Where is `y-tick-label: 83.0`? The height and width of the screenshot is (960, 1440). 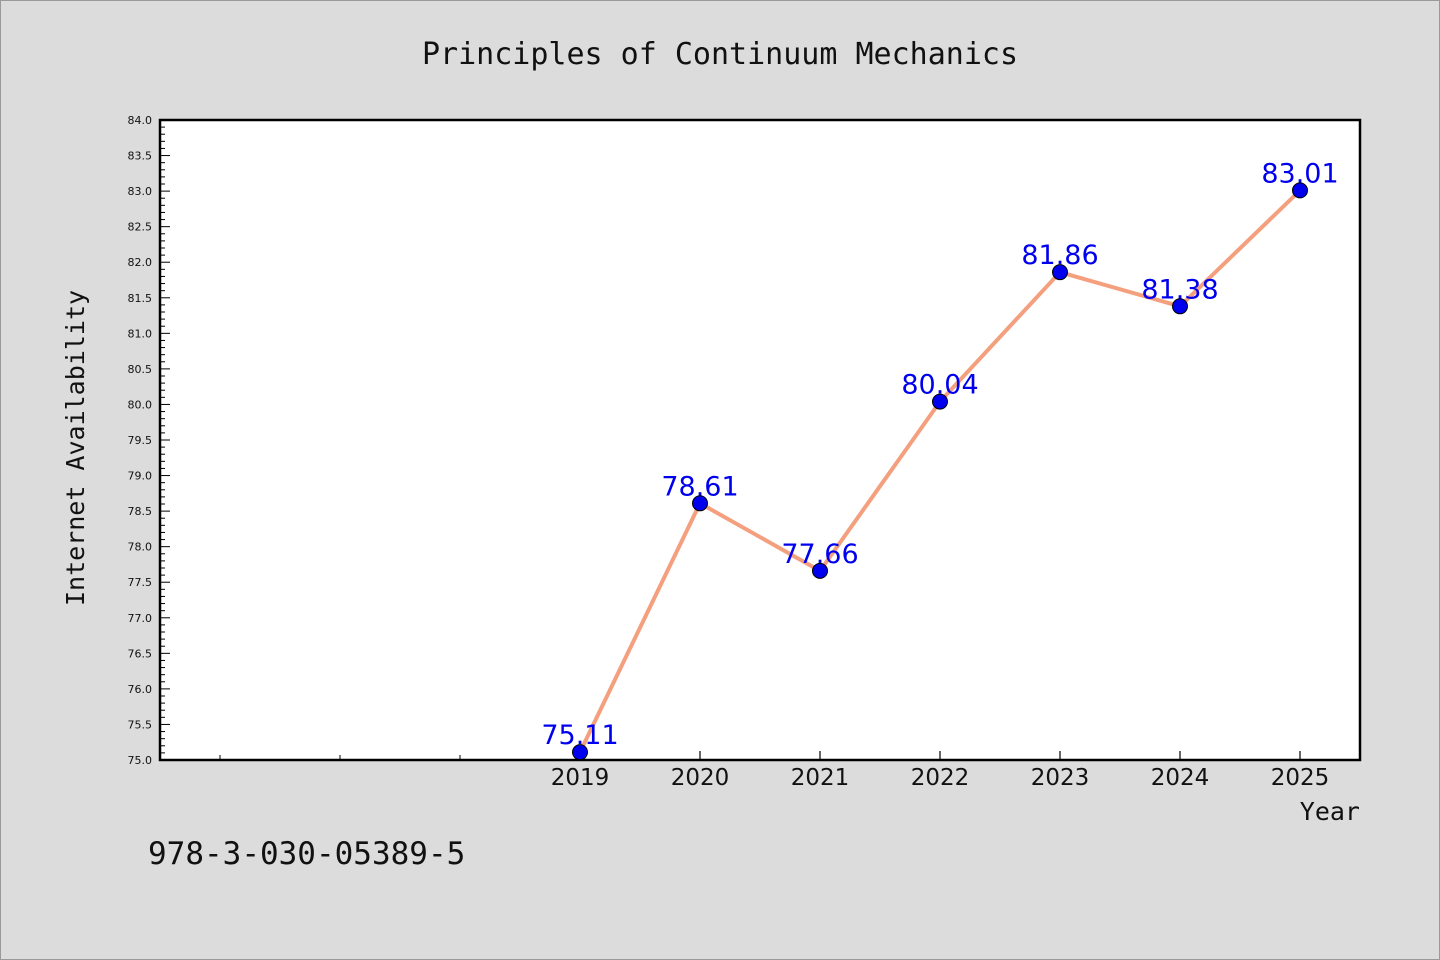 y-tick-label: 83.0 is located at coordinates (140, 191).